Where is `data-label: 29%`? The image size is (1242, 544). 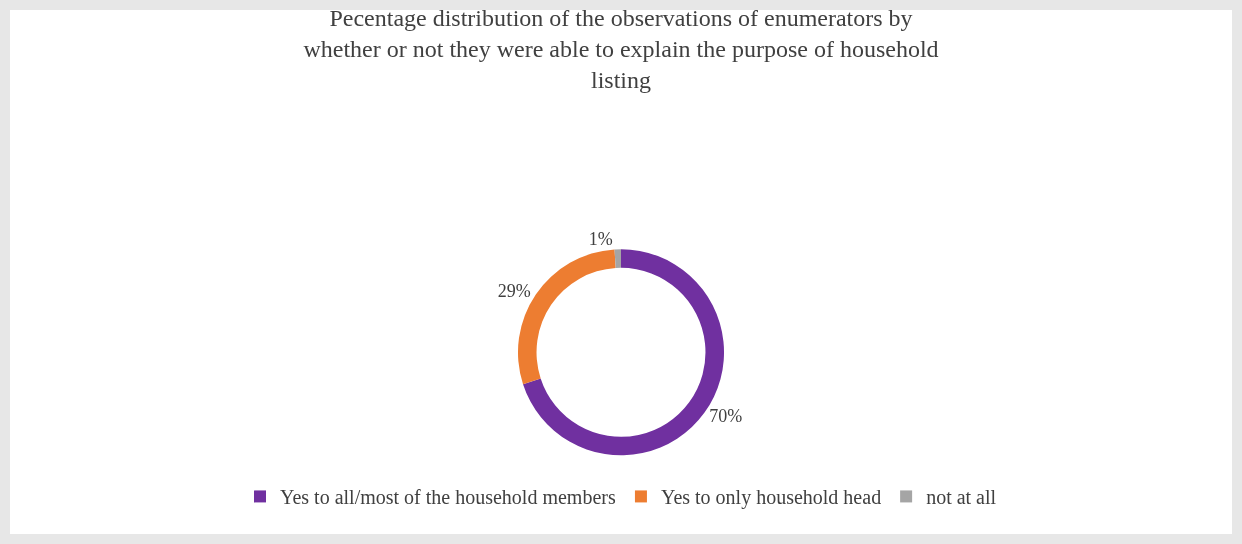 data-label: 29% is located at coordinates (514, 291).